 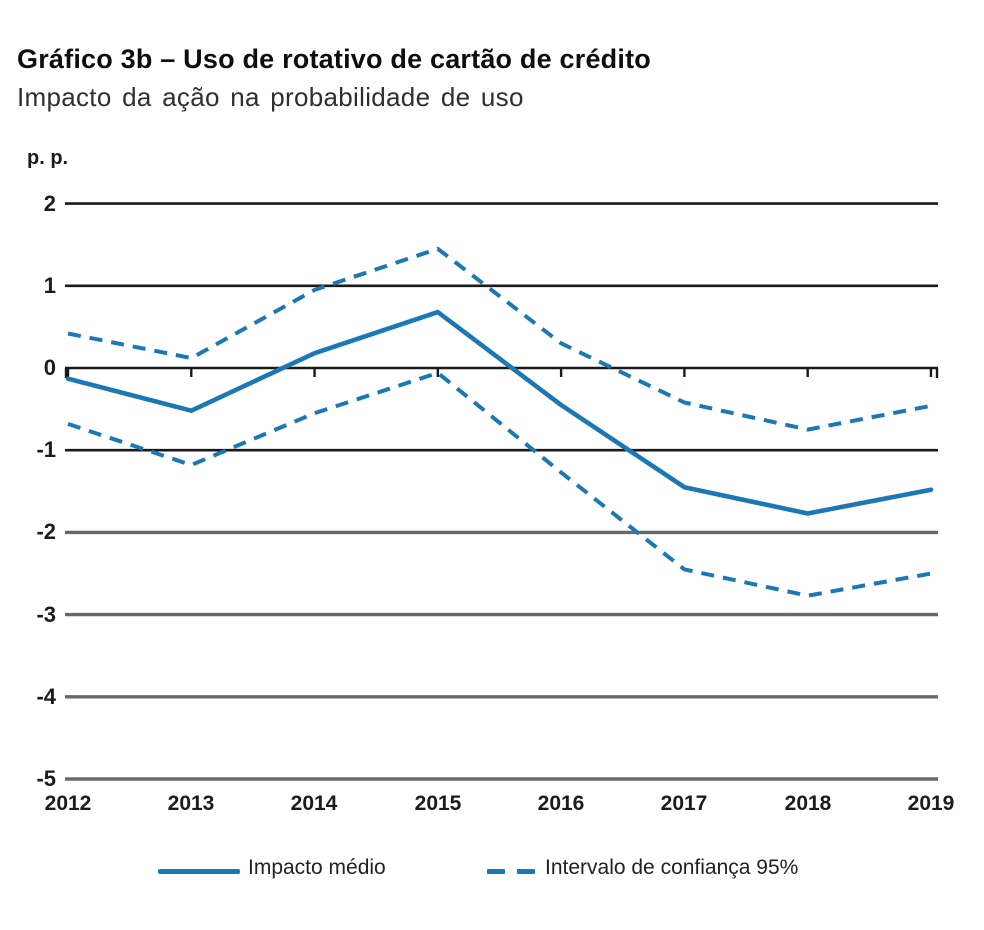 What do you see at coordinates (49, 203) in the screenshot?
I see `y-tick-label-2: 2` at bounding box center [49, 203].